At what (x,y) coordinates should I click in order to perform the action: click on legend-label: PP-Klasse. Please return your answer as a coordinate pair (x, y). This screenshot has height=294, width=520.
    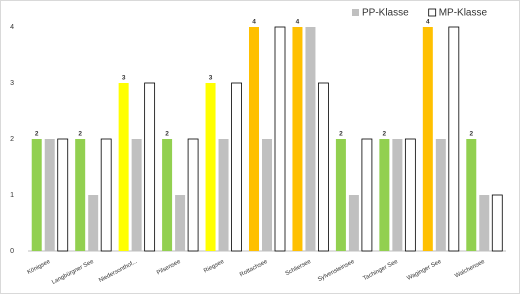
    Looking at the image, I should click on (385, 13).